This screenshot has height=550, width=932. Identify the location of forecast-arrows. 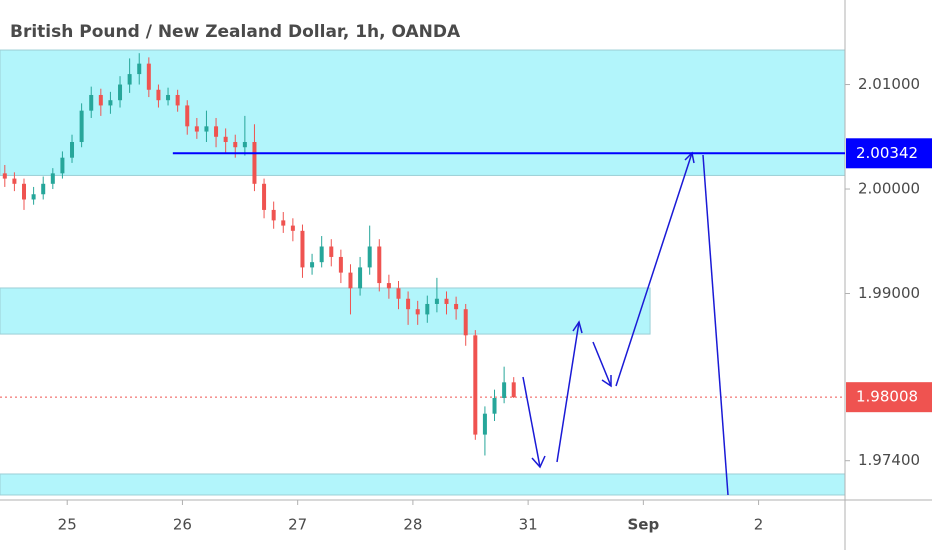
(625, 323).